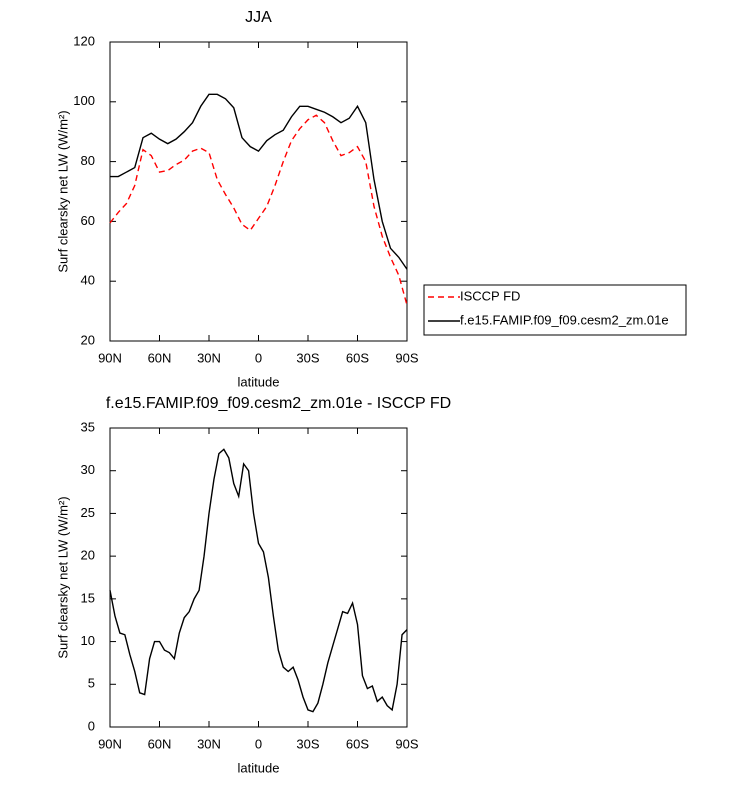 The width and height of the screenshot is (733, 786). What do you see at coordinates (84, 100) in the screenshot?
I see `y-tick-label: 100` at bounding box center [84, 100].